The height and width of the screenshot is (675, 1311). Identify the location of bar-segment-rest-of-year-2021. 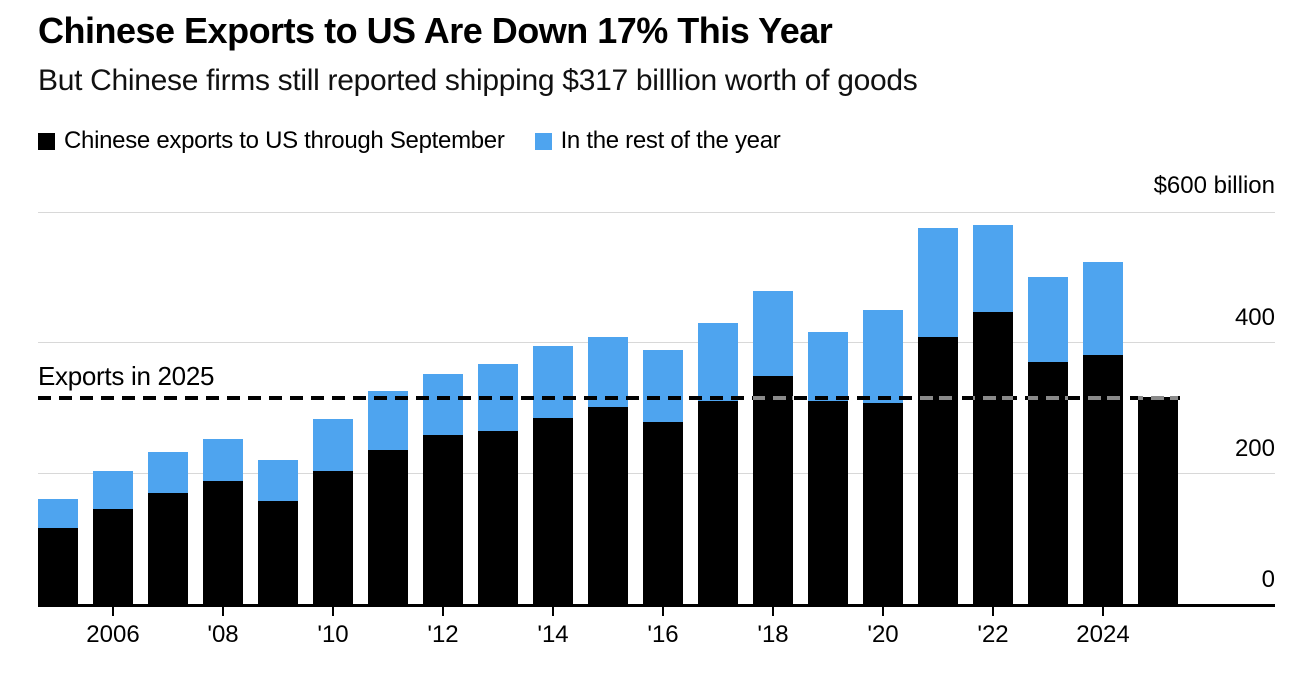
(938, 282).